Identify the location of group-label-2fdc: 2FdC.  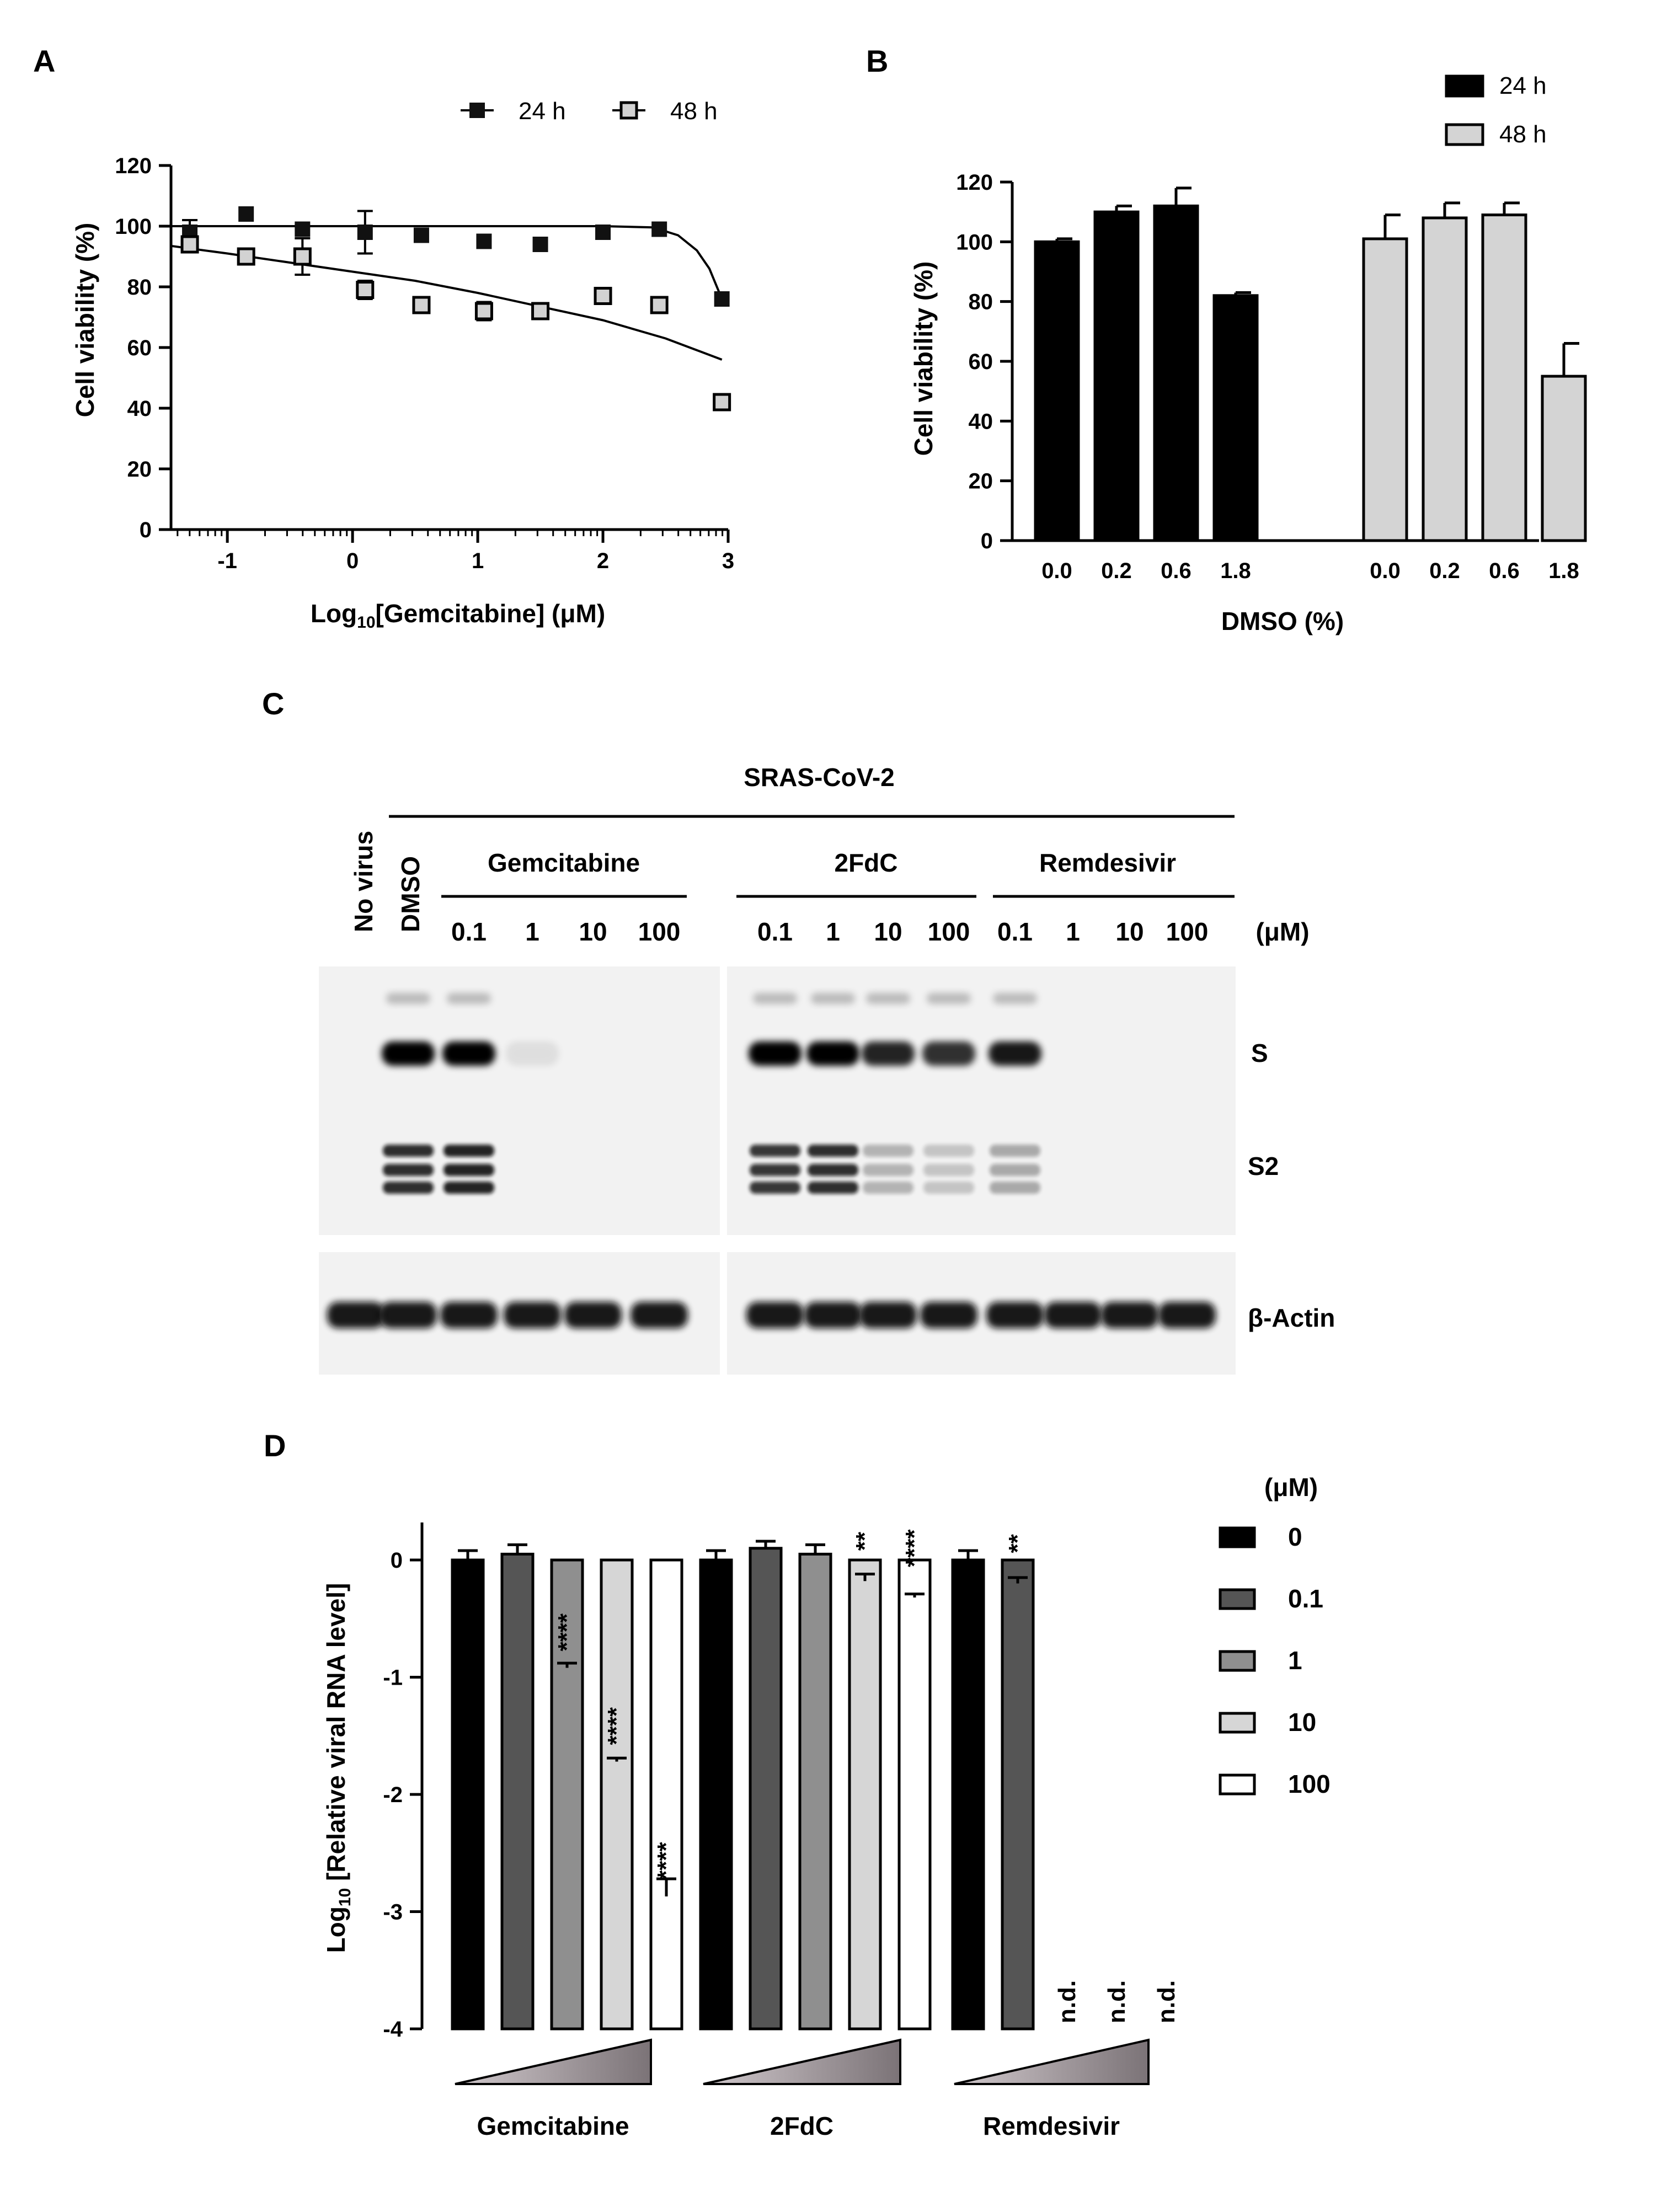
(866, 863).